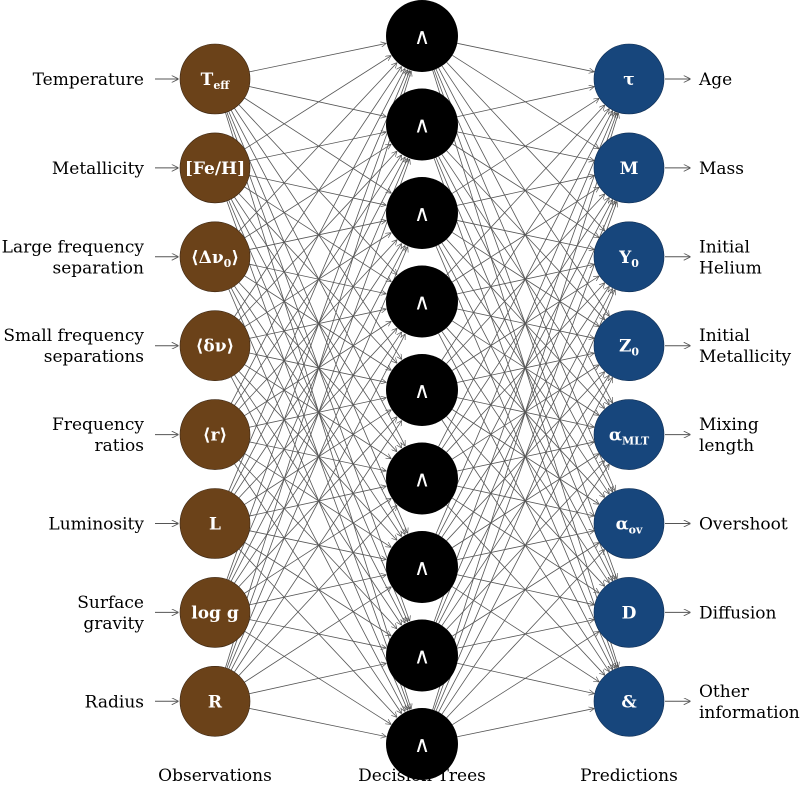  Describe the element at coordinates (745, 357) in the screenshot. I see `prediction-label-3-line-1: Metallicity` at that location.